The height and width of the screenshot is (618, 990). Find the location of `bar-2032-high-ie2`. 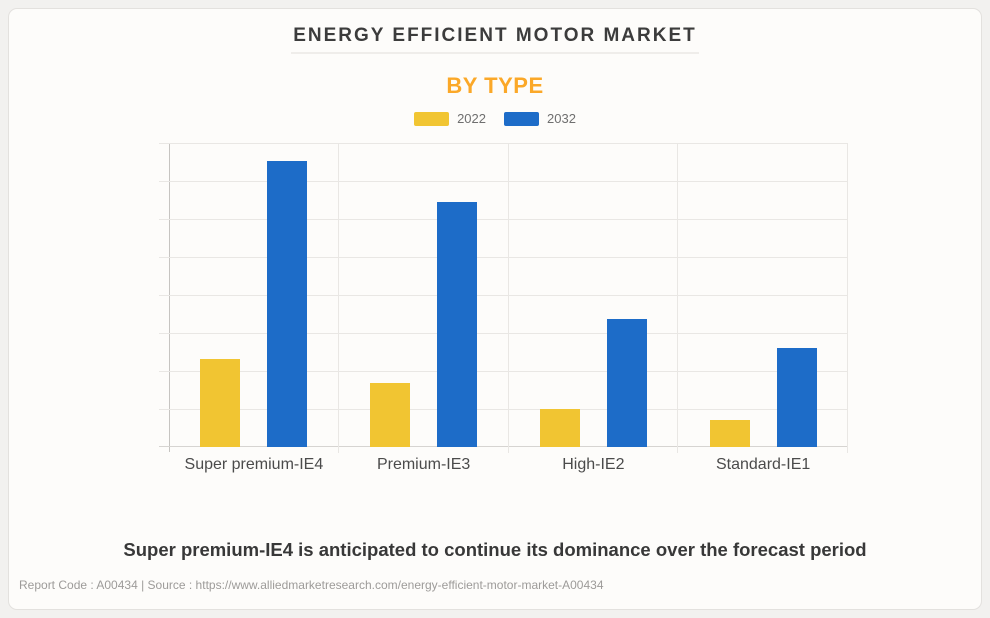

bar-2032-high-ie2 is located at coordinates (626, 383).